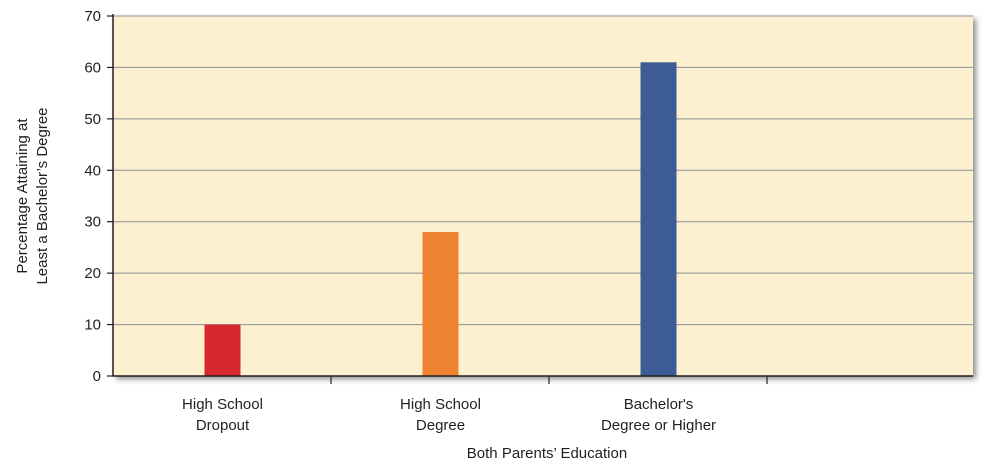 Image resolution: width=988 pixels, height=466 pixels. I want to click on y-tick-label: 60, so click(92, 67).